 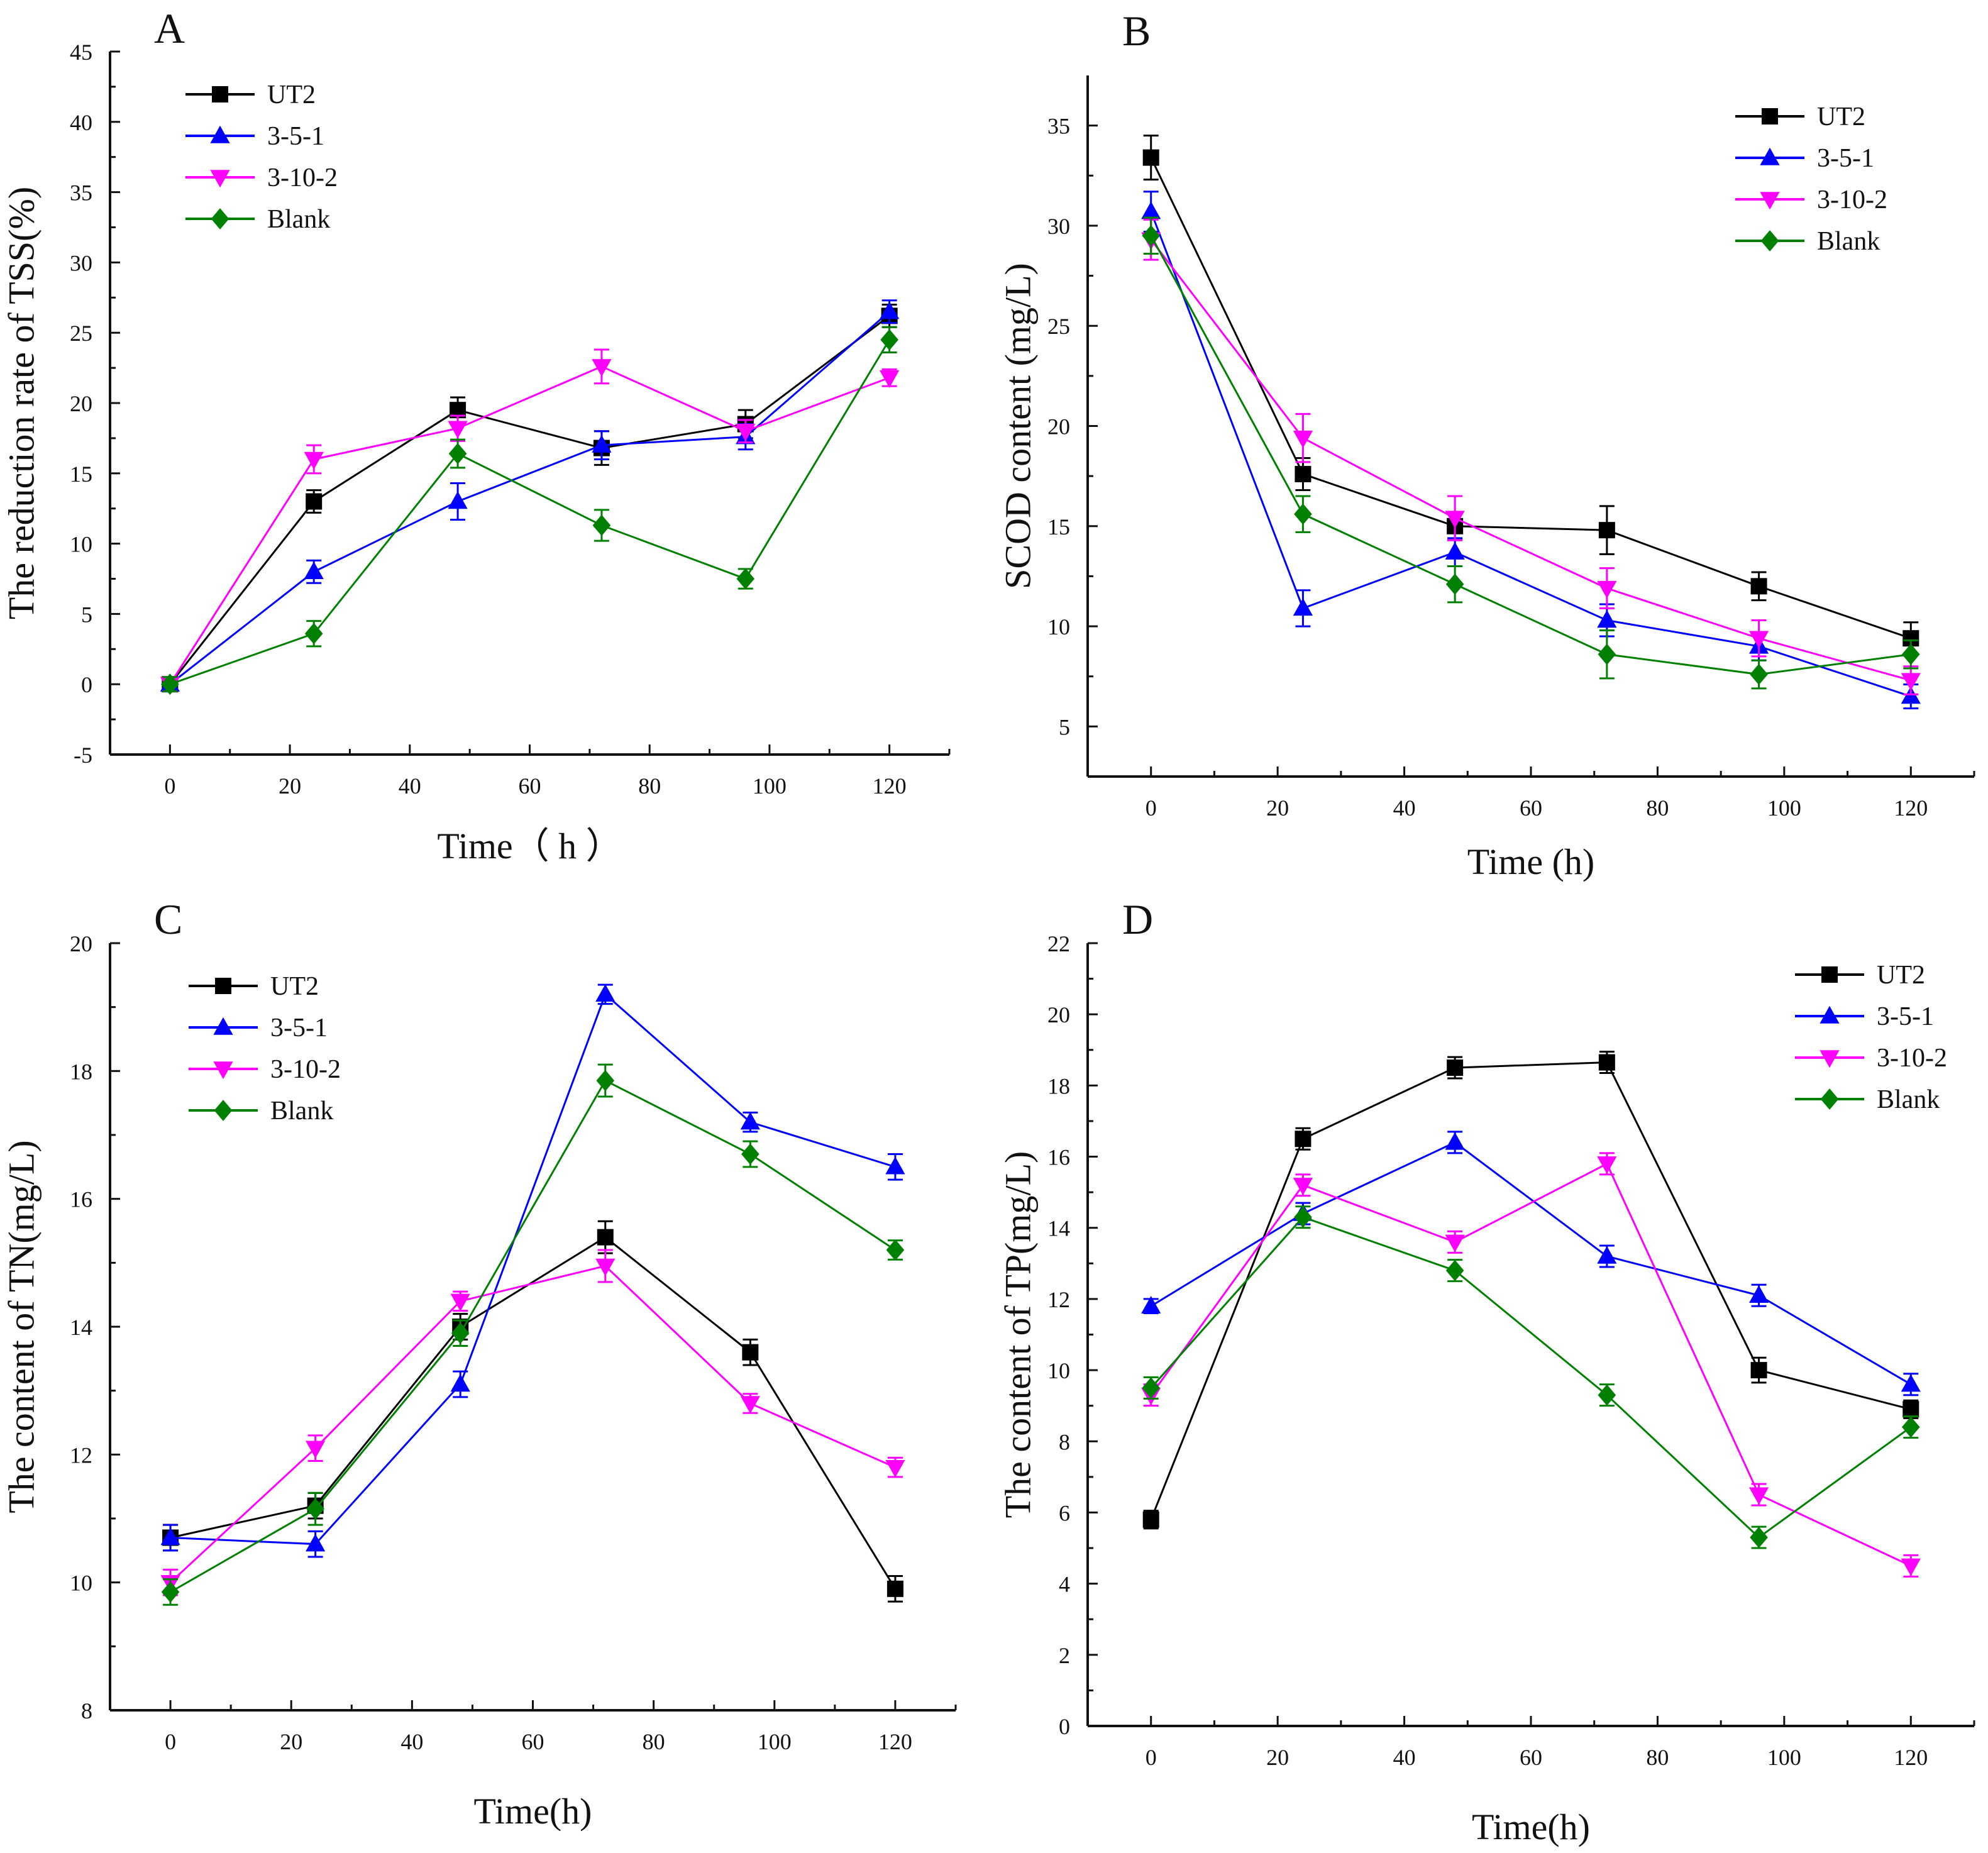 I want to click on y-tick-label: 6, so click(x=1064, y=1512).